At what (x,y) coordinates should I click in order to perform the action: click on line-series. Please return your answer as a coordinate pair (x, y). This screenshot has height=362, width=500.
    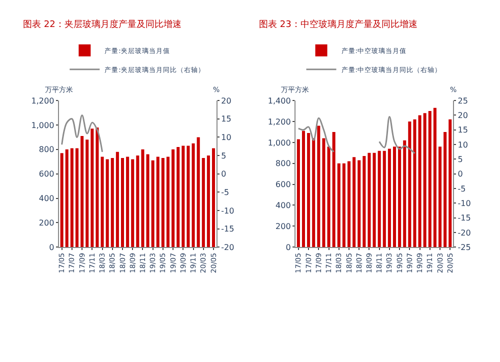
    Looking at the image, I should click on (82, 133).